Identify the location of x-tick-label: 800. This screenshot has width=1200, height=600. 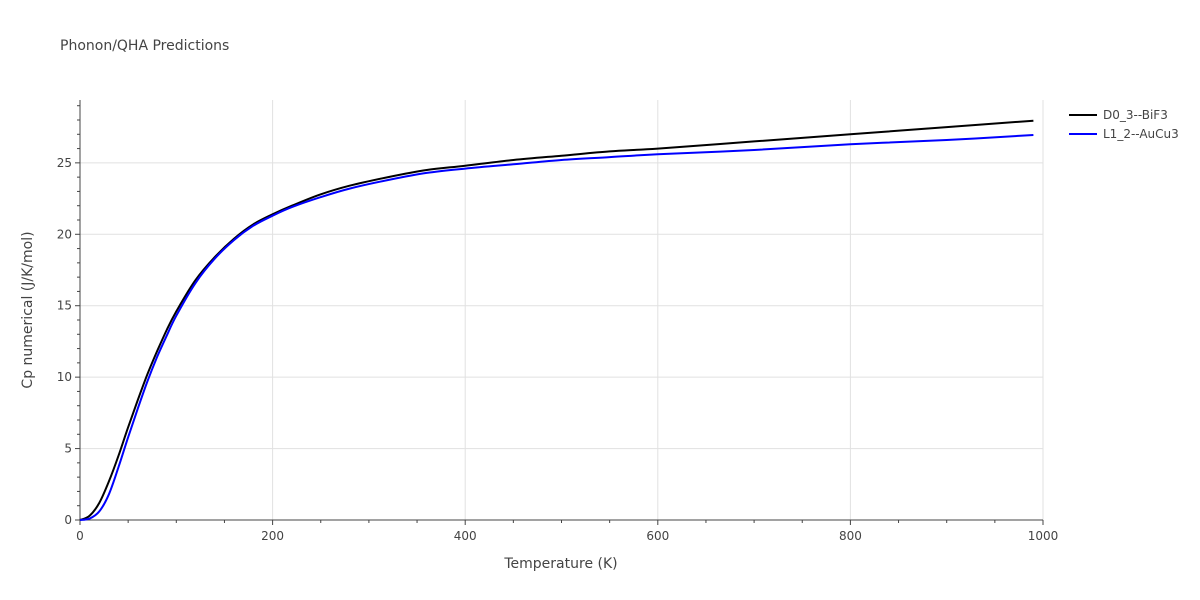
(850, 536).